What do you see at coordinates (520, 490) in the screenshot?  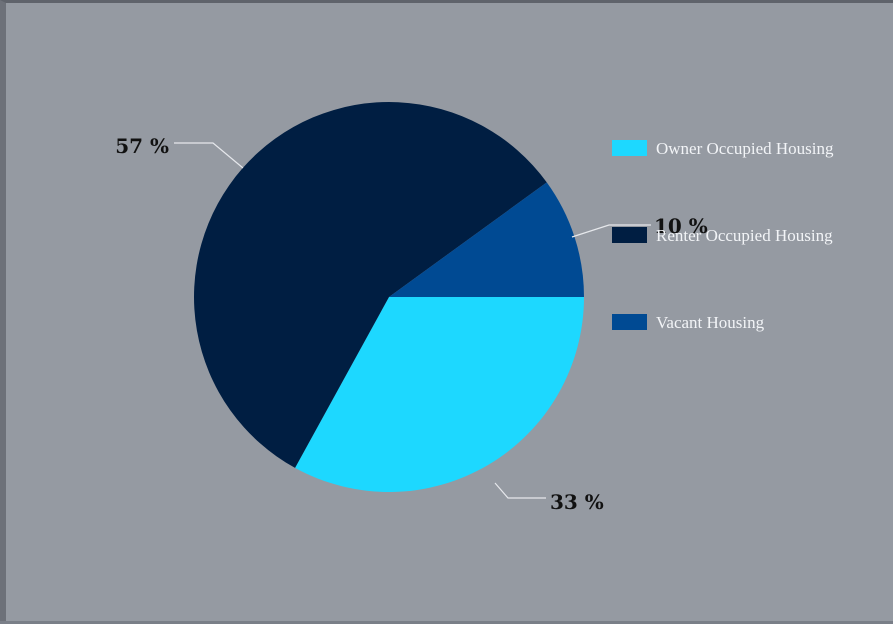 I see `leader-line-owner-occupied-housing` at bounding box center [520, 490].